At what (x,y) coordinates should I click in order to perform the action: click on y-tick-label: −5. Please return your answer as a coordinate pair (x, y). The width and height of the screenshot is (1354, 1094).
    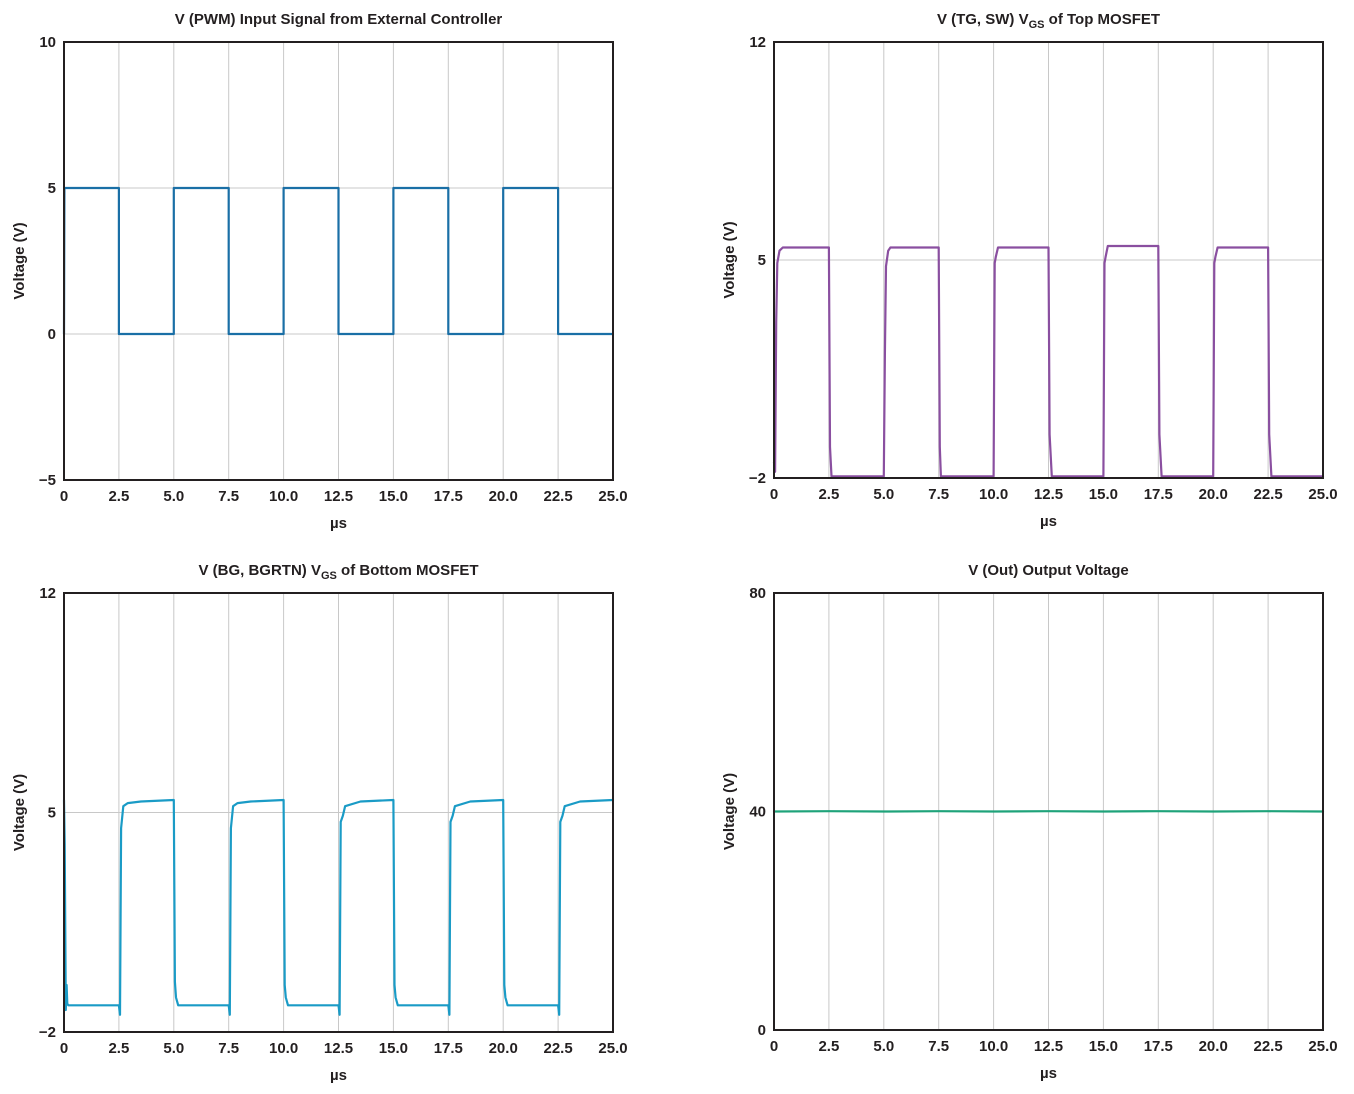
    Looking at the image, I should click on (47, 480).